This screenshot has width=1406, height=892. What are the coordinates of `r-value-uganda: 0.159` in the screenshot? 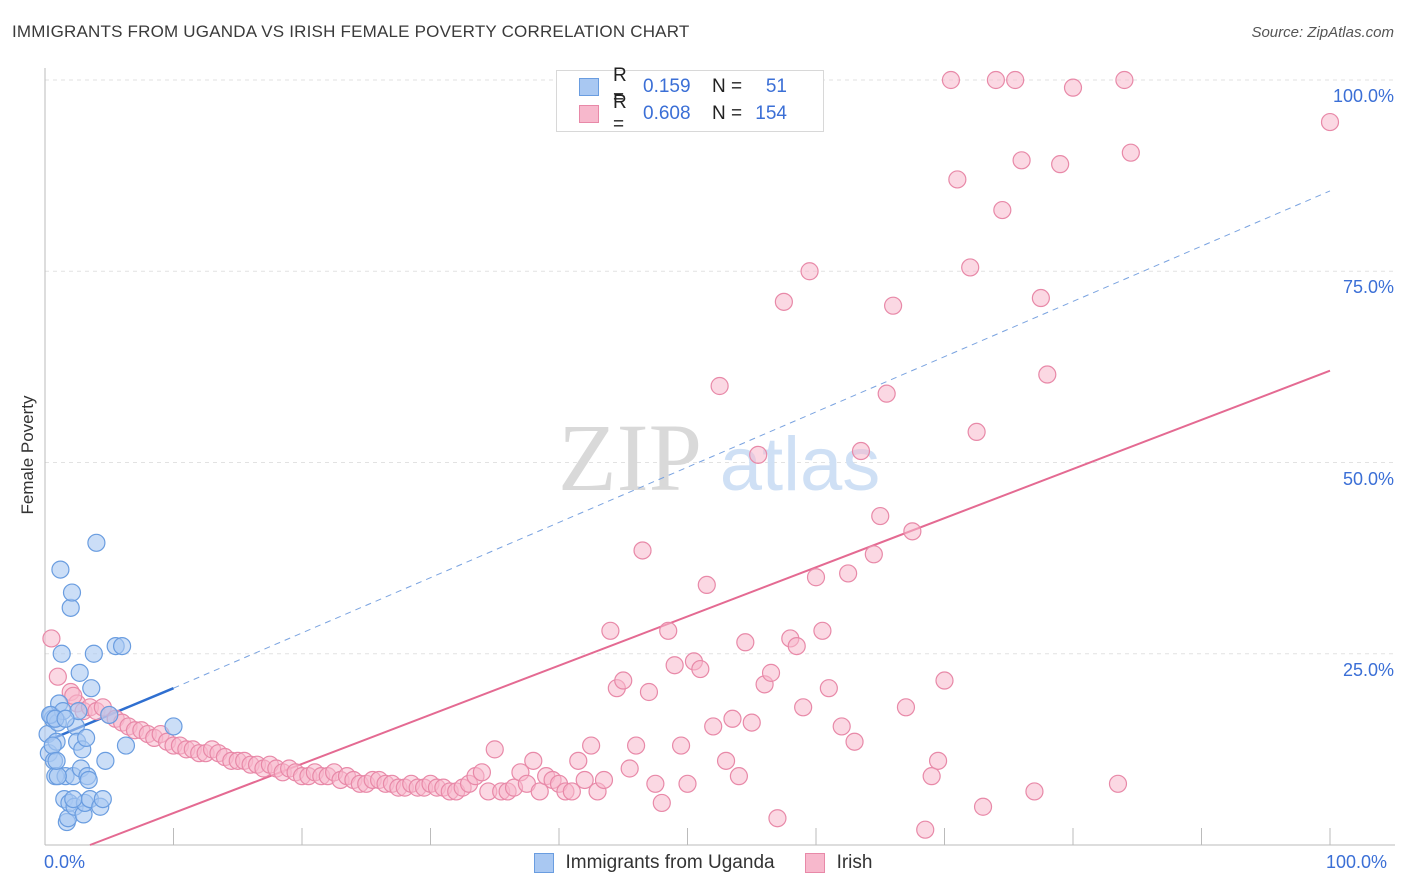 It's located at (667, 86).